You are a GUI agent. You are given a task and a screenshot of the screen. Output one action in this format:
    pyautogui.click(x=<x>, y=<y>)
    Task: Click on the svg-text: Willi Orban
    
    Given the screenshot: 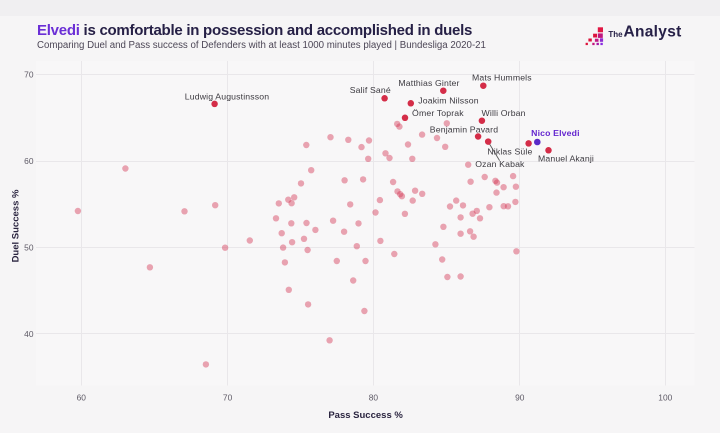 What is the action you would take?
    pyautogui.click(x=504, y=113)
    